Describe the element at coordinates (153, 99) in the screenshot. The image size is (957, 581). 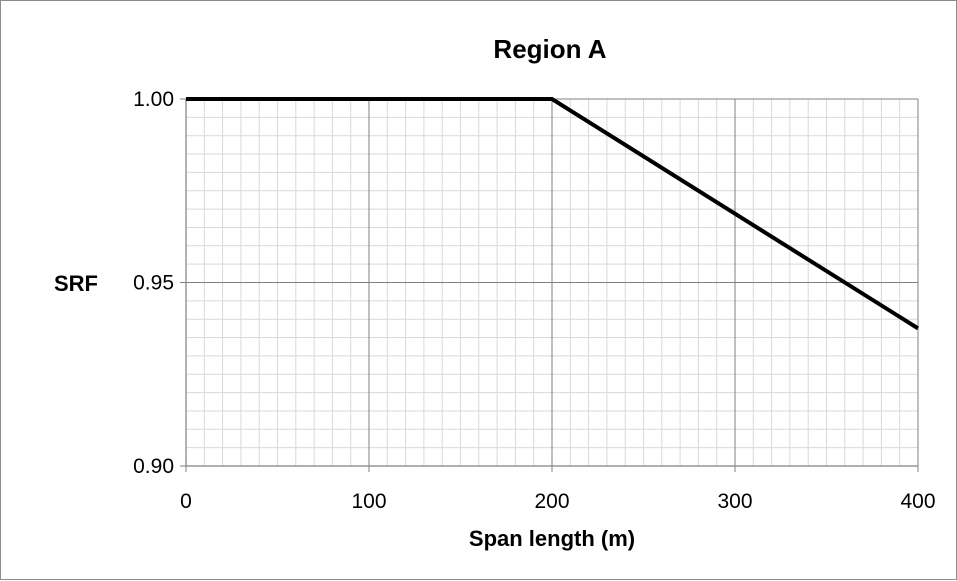
I see `y-tick-label: 1.00` at that location.